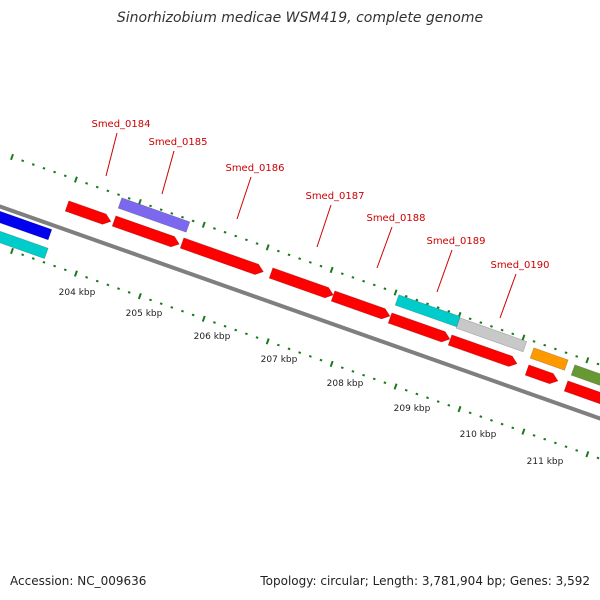 The image size is (600, 600). Describe the element at coordinates (395, 218) in the screenshot. I see `gene-label: Smed_0188` at that location.